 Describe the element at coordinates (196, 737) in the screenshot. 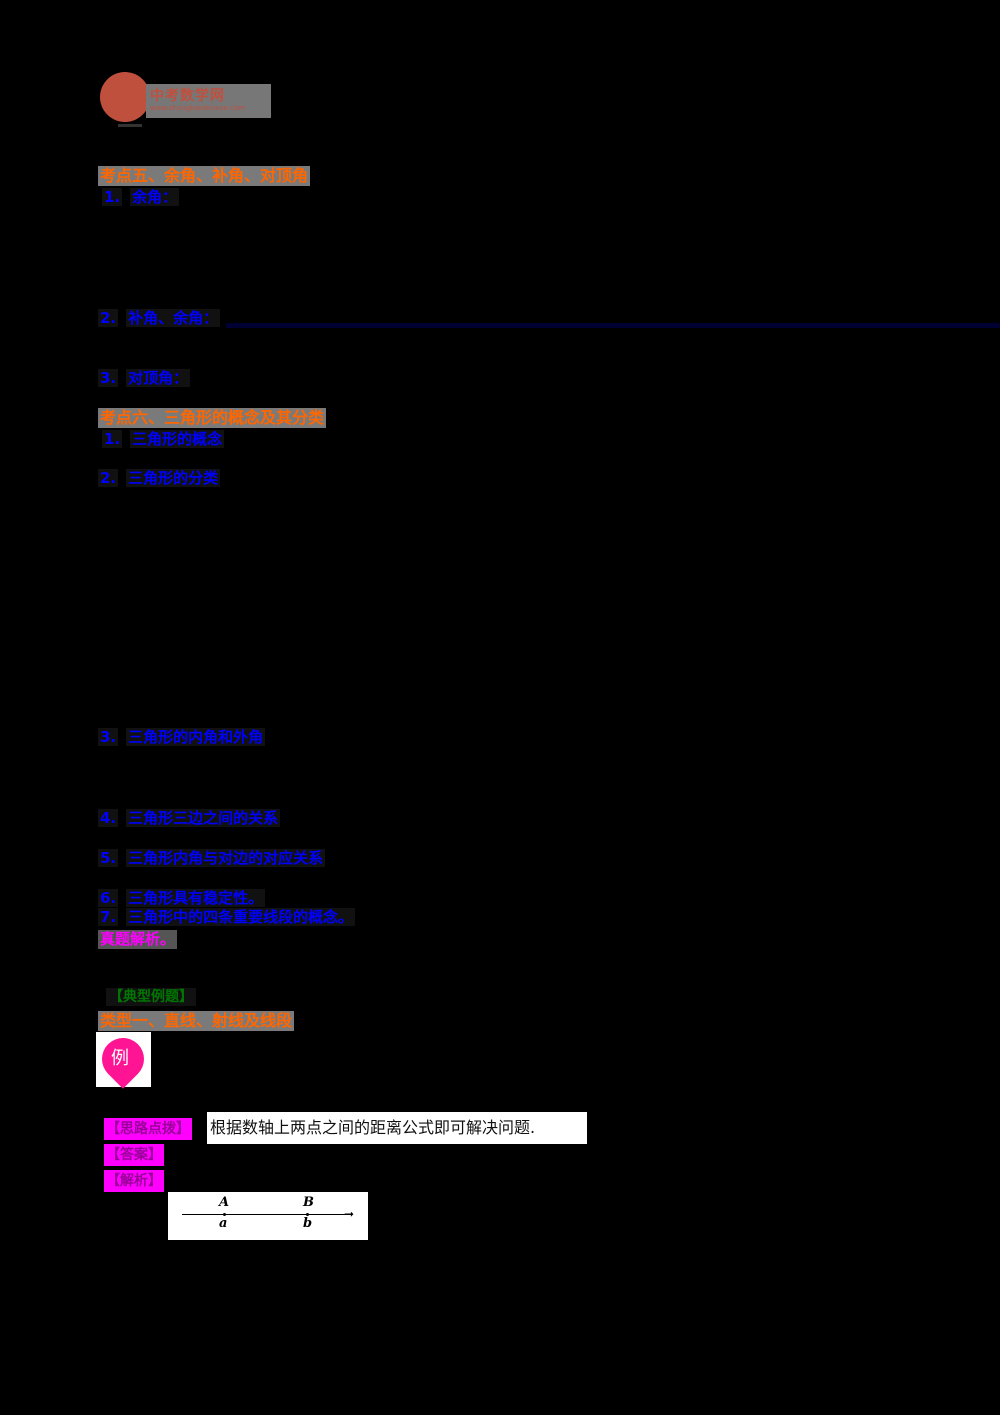

I see `item-label: 三角形的内角和外角` at that location.